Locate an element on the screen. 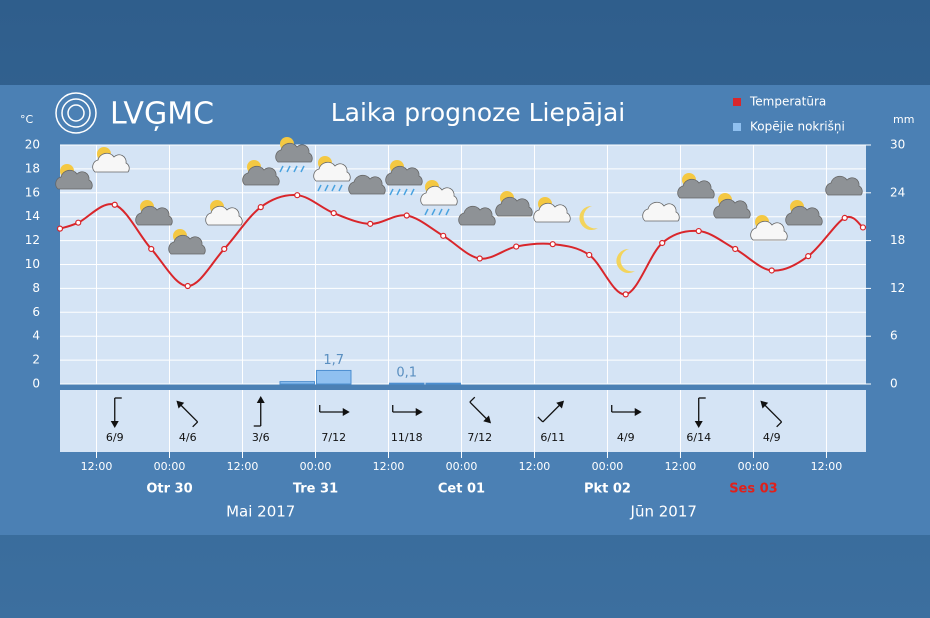 The width and height of the screenshot is (930, 618). y2-tick-label: 12 is located at coordinates (897, 288).